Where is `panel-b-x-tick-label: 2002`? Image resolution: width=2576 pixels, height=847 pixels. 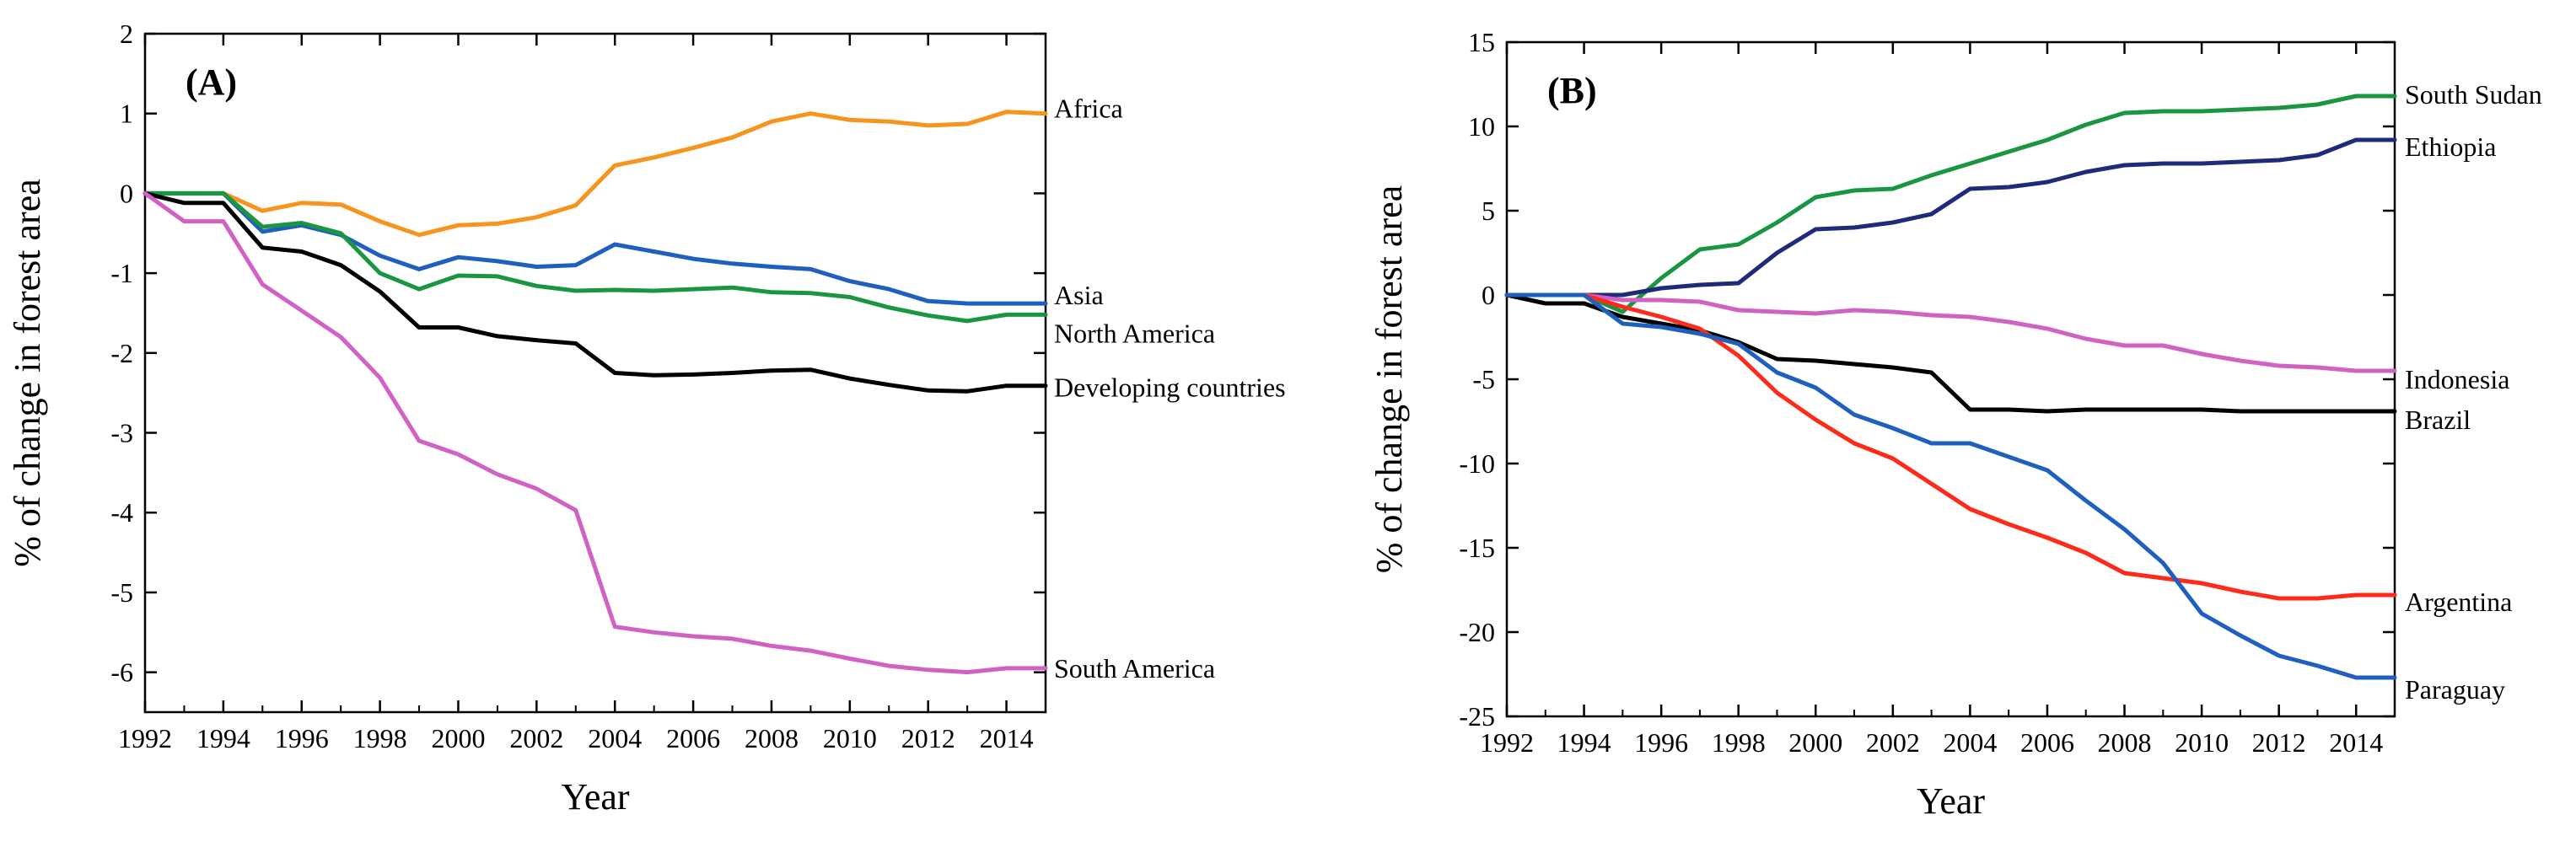
panel-b-x-tick-label: 2002 is located at coordinates (1893, 742).